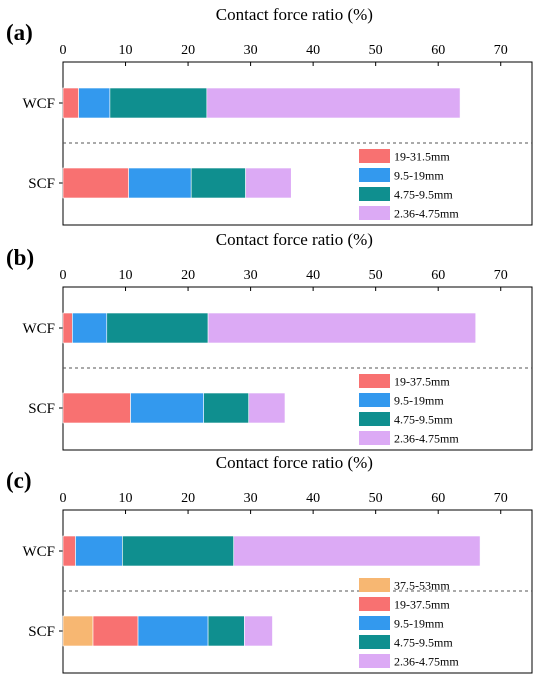  I want to click on legend-label: 19-31.5mm, so click(422, 157).